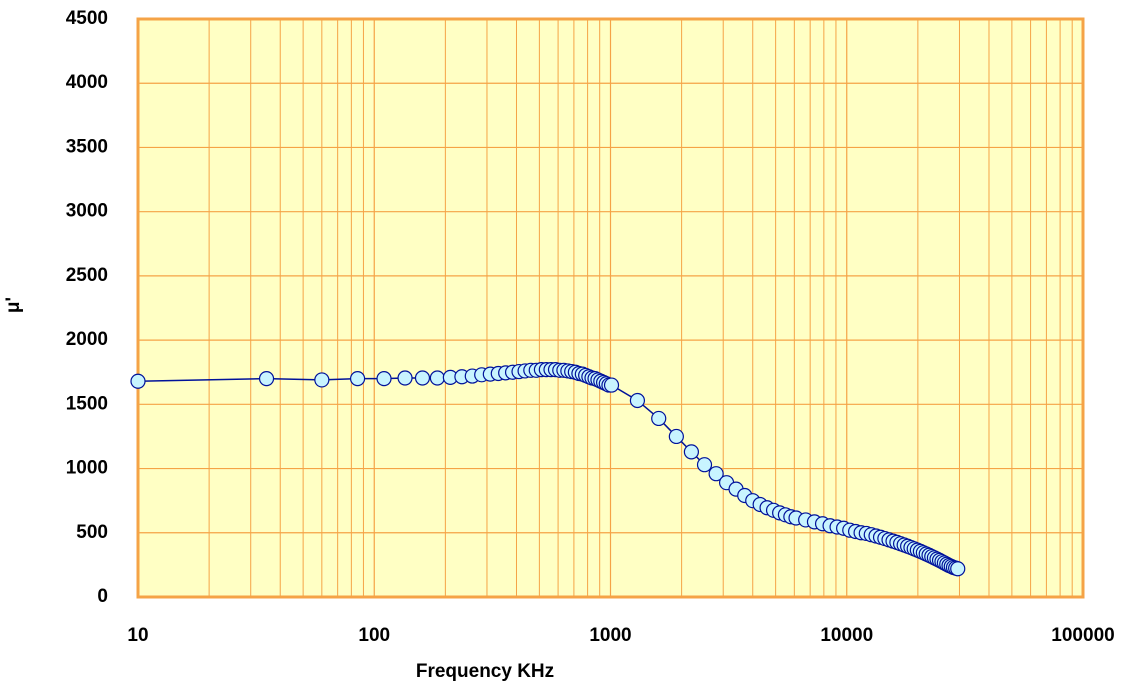  I want to click on y-tick-label: 0, so click(102, 596).